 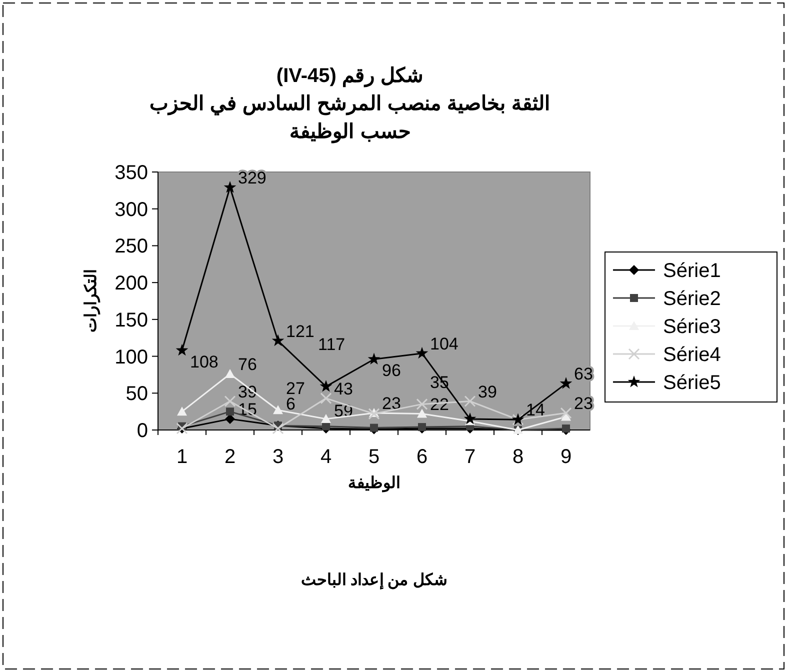 What do you see at coordinates (252, 178) in the screenshot?
I see `data-label: 329` at bounding box center [252, 178].